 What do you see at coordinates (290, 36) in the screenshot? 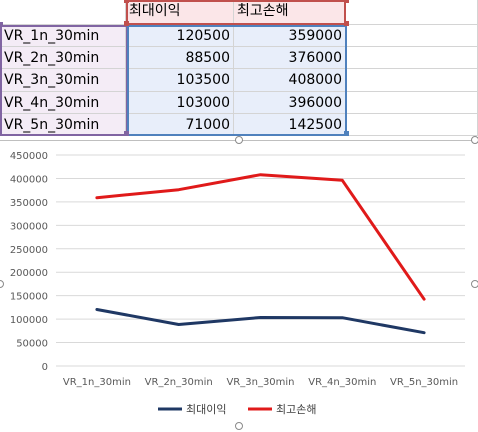
I see `value-cell-max-loss: 359000` at bounding box center [290, 36].